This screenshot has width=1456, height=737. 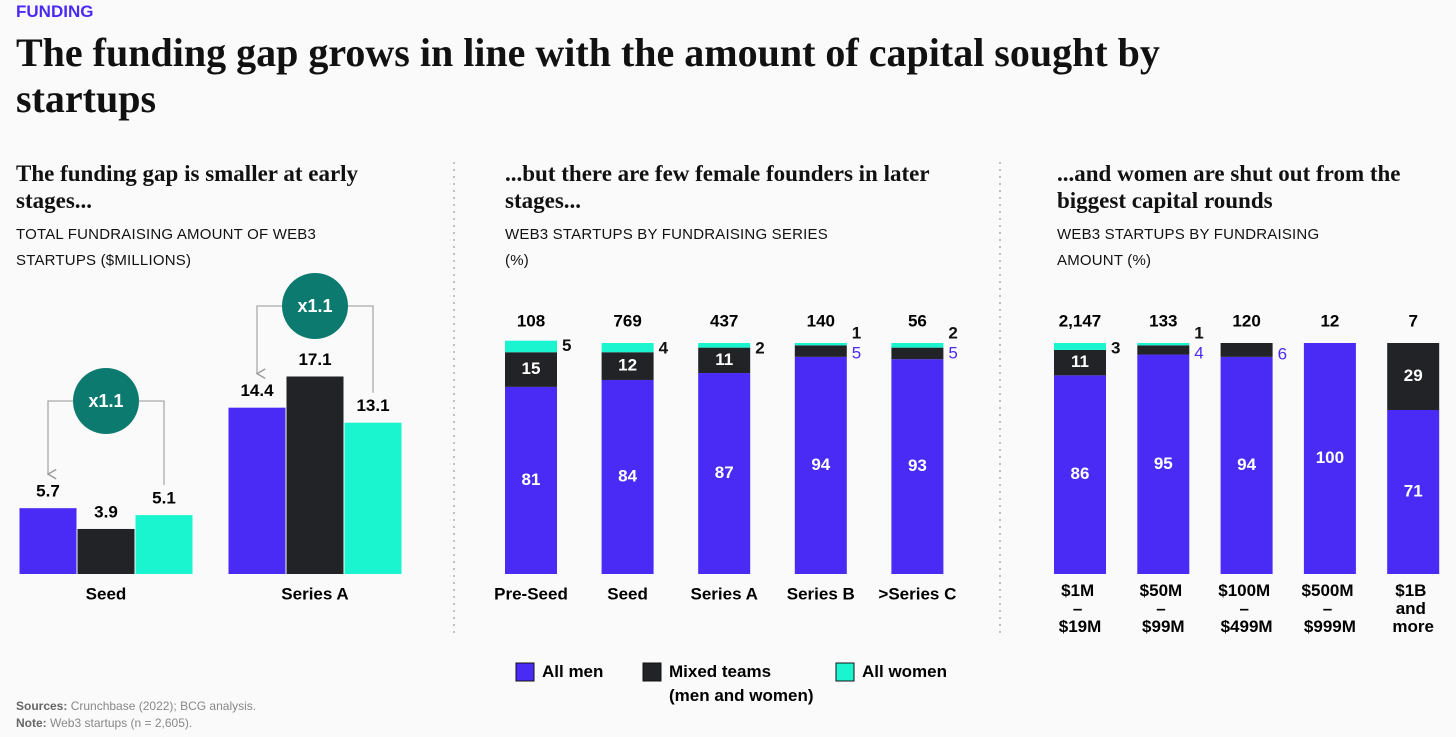 What do you see at coordinates (1413, 608) in the screenshot?
I see `text-line: and` at bounding box center [1413, 608].